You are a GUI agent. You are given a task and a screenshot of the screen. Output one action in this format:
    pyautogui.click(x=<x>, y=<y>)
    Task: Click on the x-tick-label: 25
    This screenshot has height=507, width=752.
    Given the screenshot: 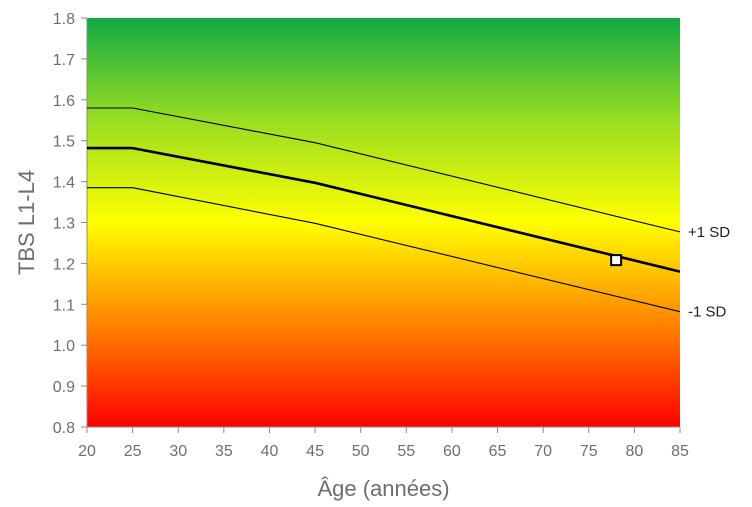 What is the action you would take?
    pyautogui.click(x=133, y=451)
    